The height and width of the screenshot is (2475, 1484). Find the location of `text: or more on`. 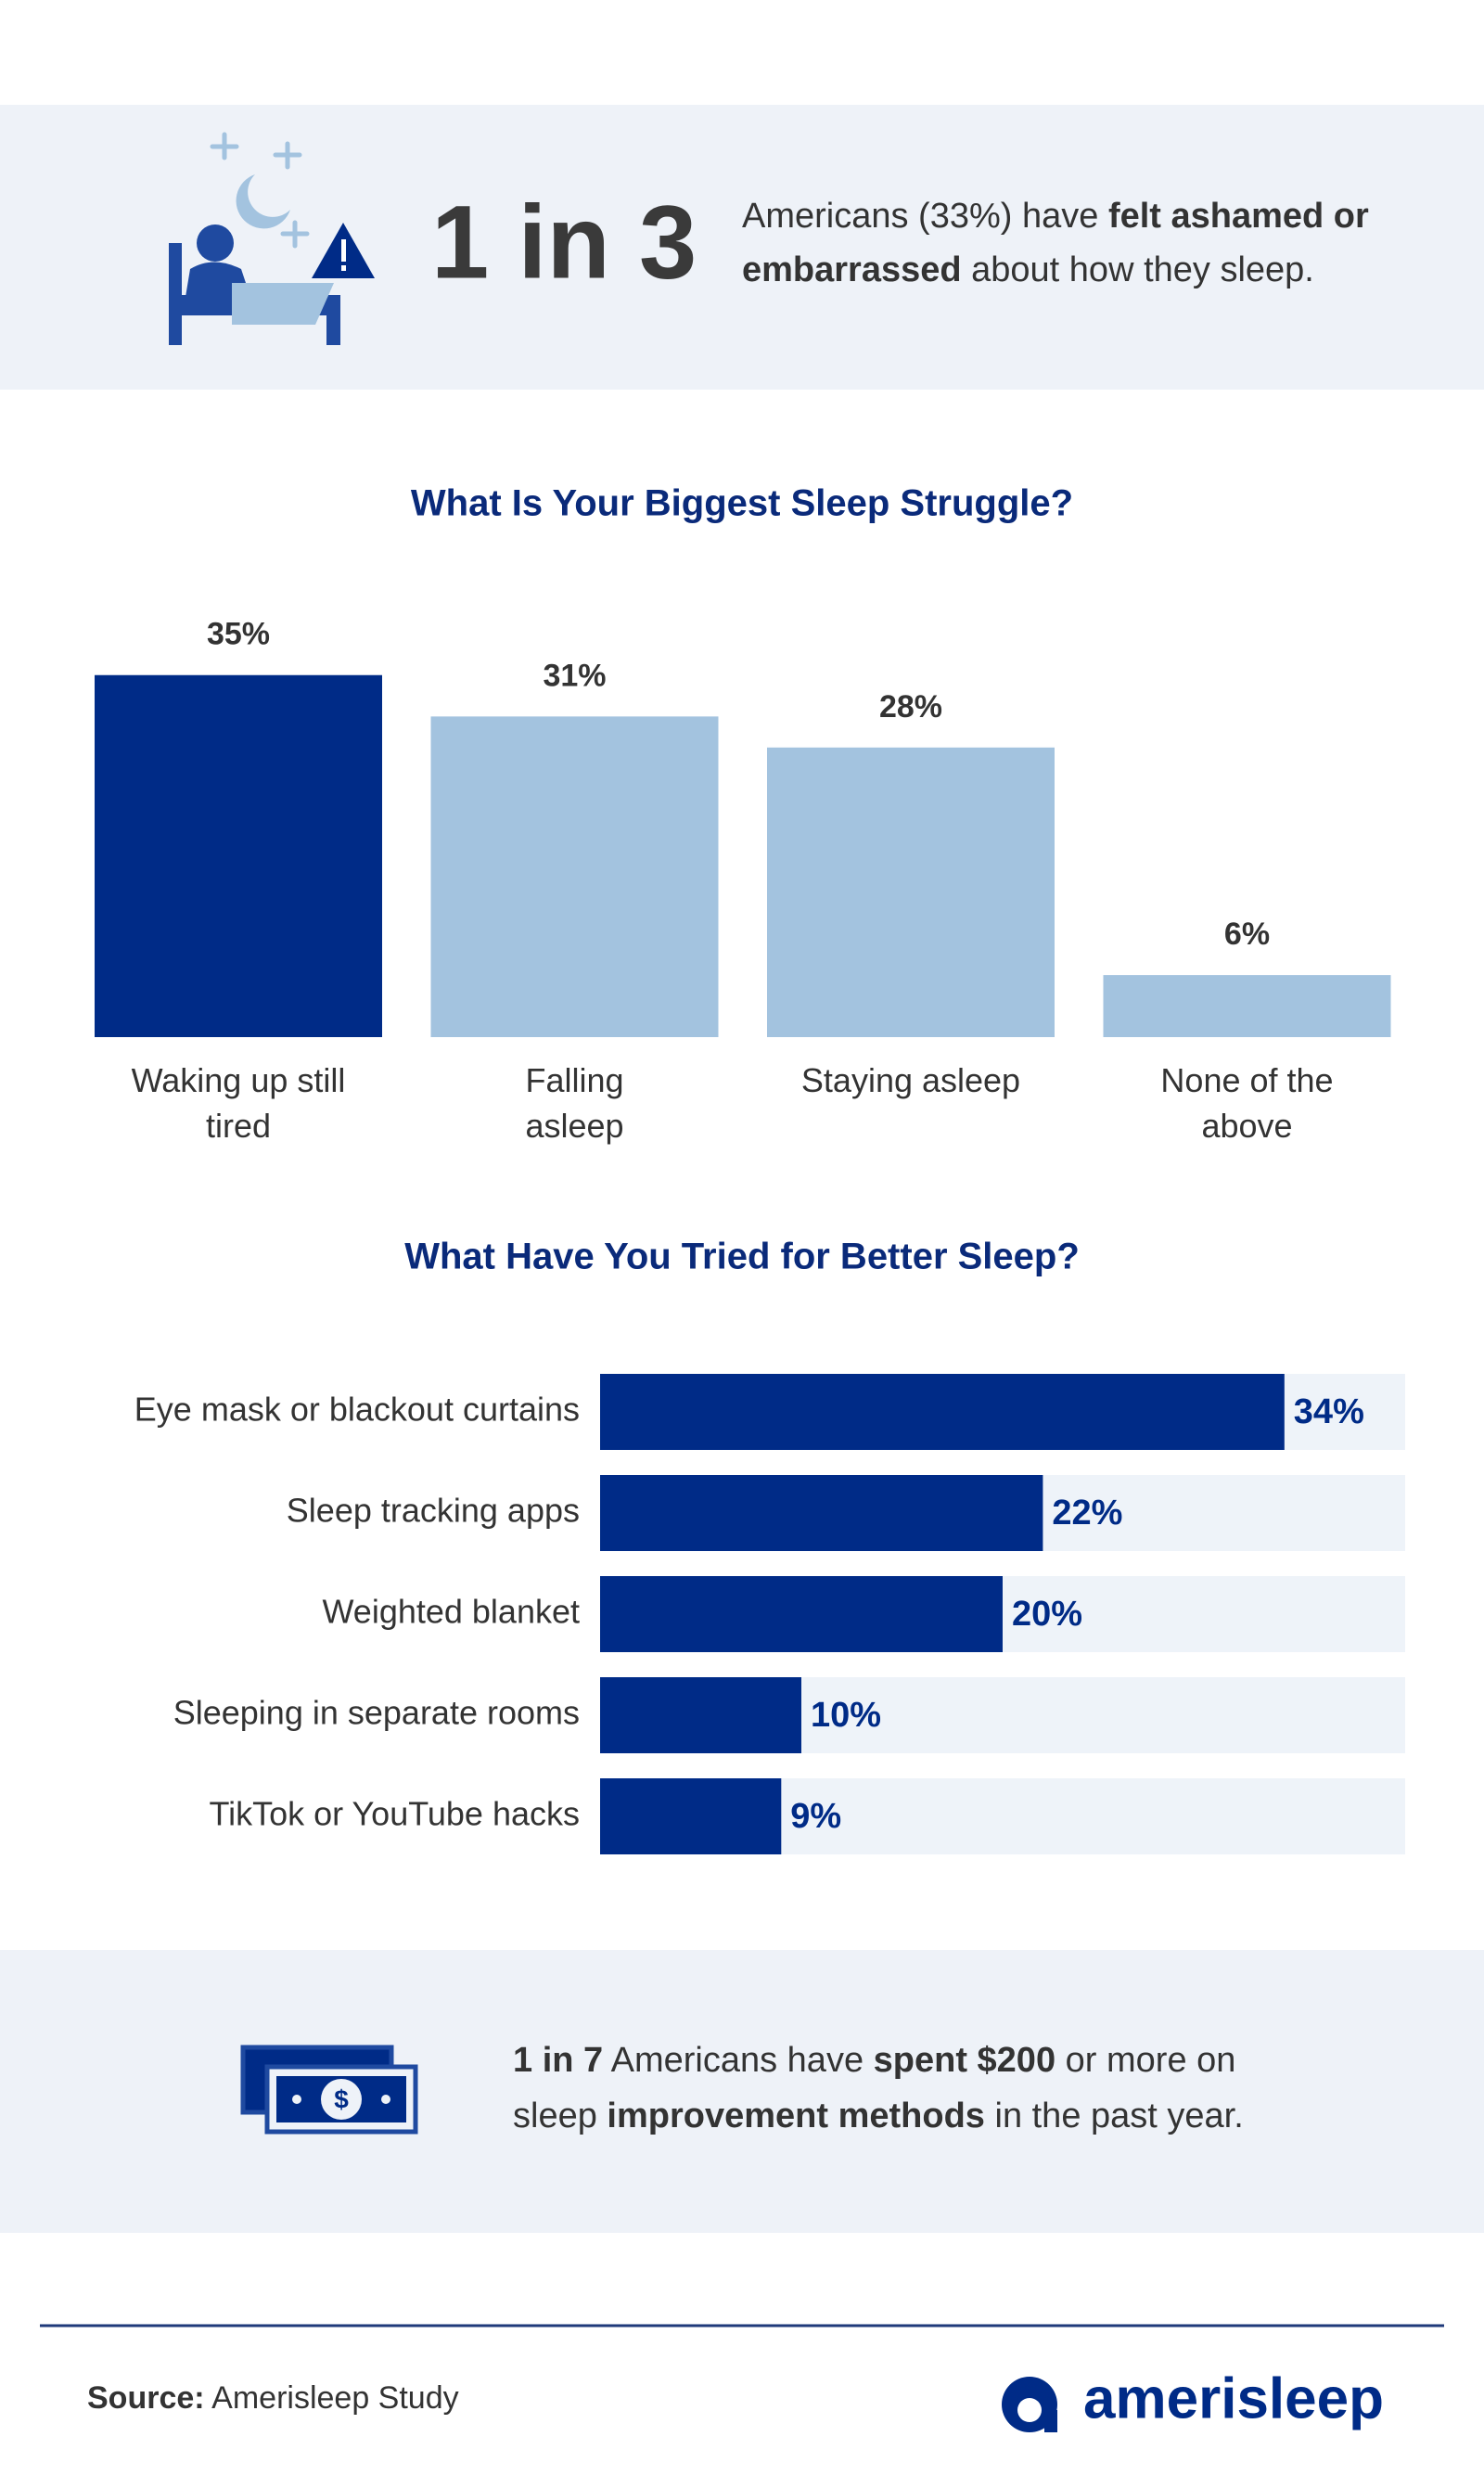

text: or more on is located at coordinates (1145, 2060).